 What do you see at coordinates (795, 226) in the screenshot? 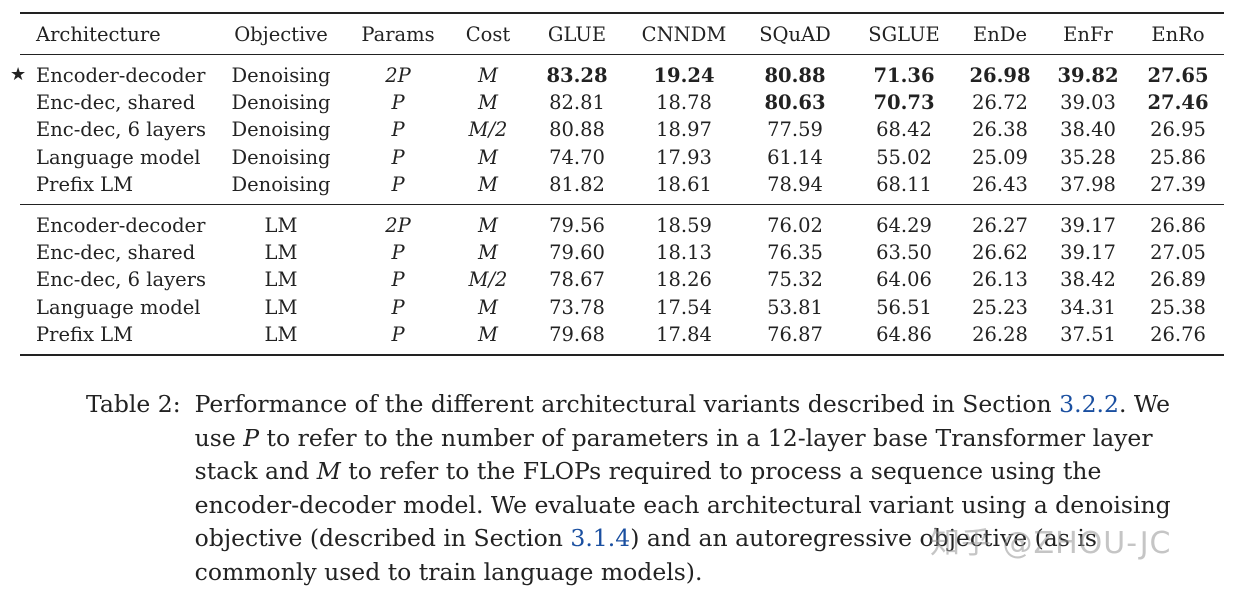
I see `cell-value: 76.02` at bounding box center [795, 226].